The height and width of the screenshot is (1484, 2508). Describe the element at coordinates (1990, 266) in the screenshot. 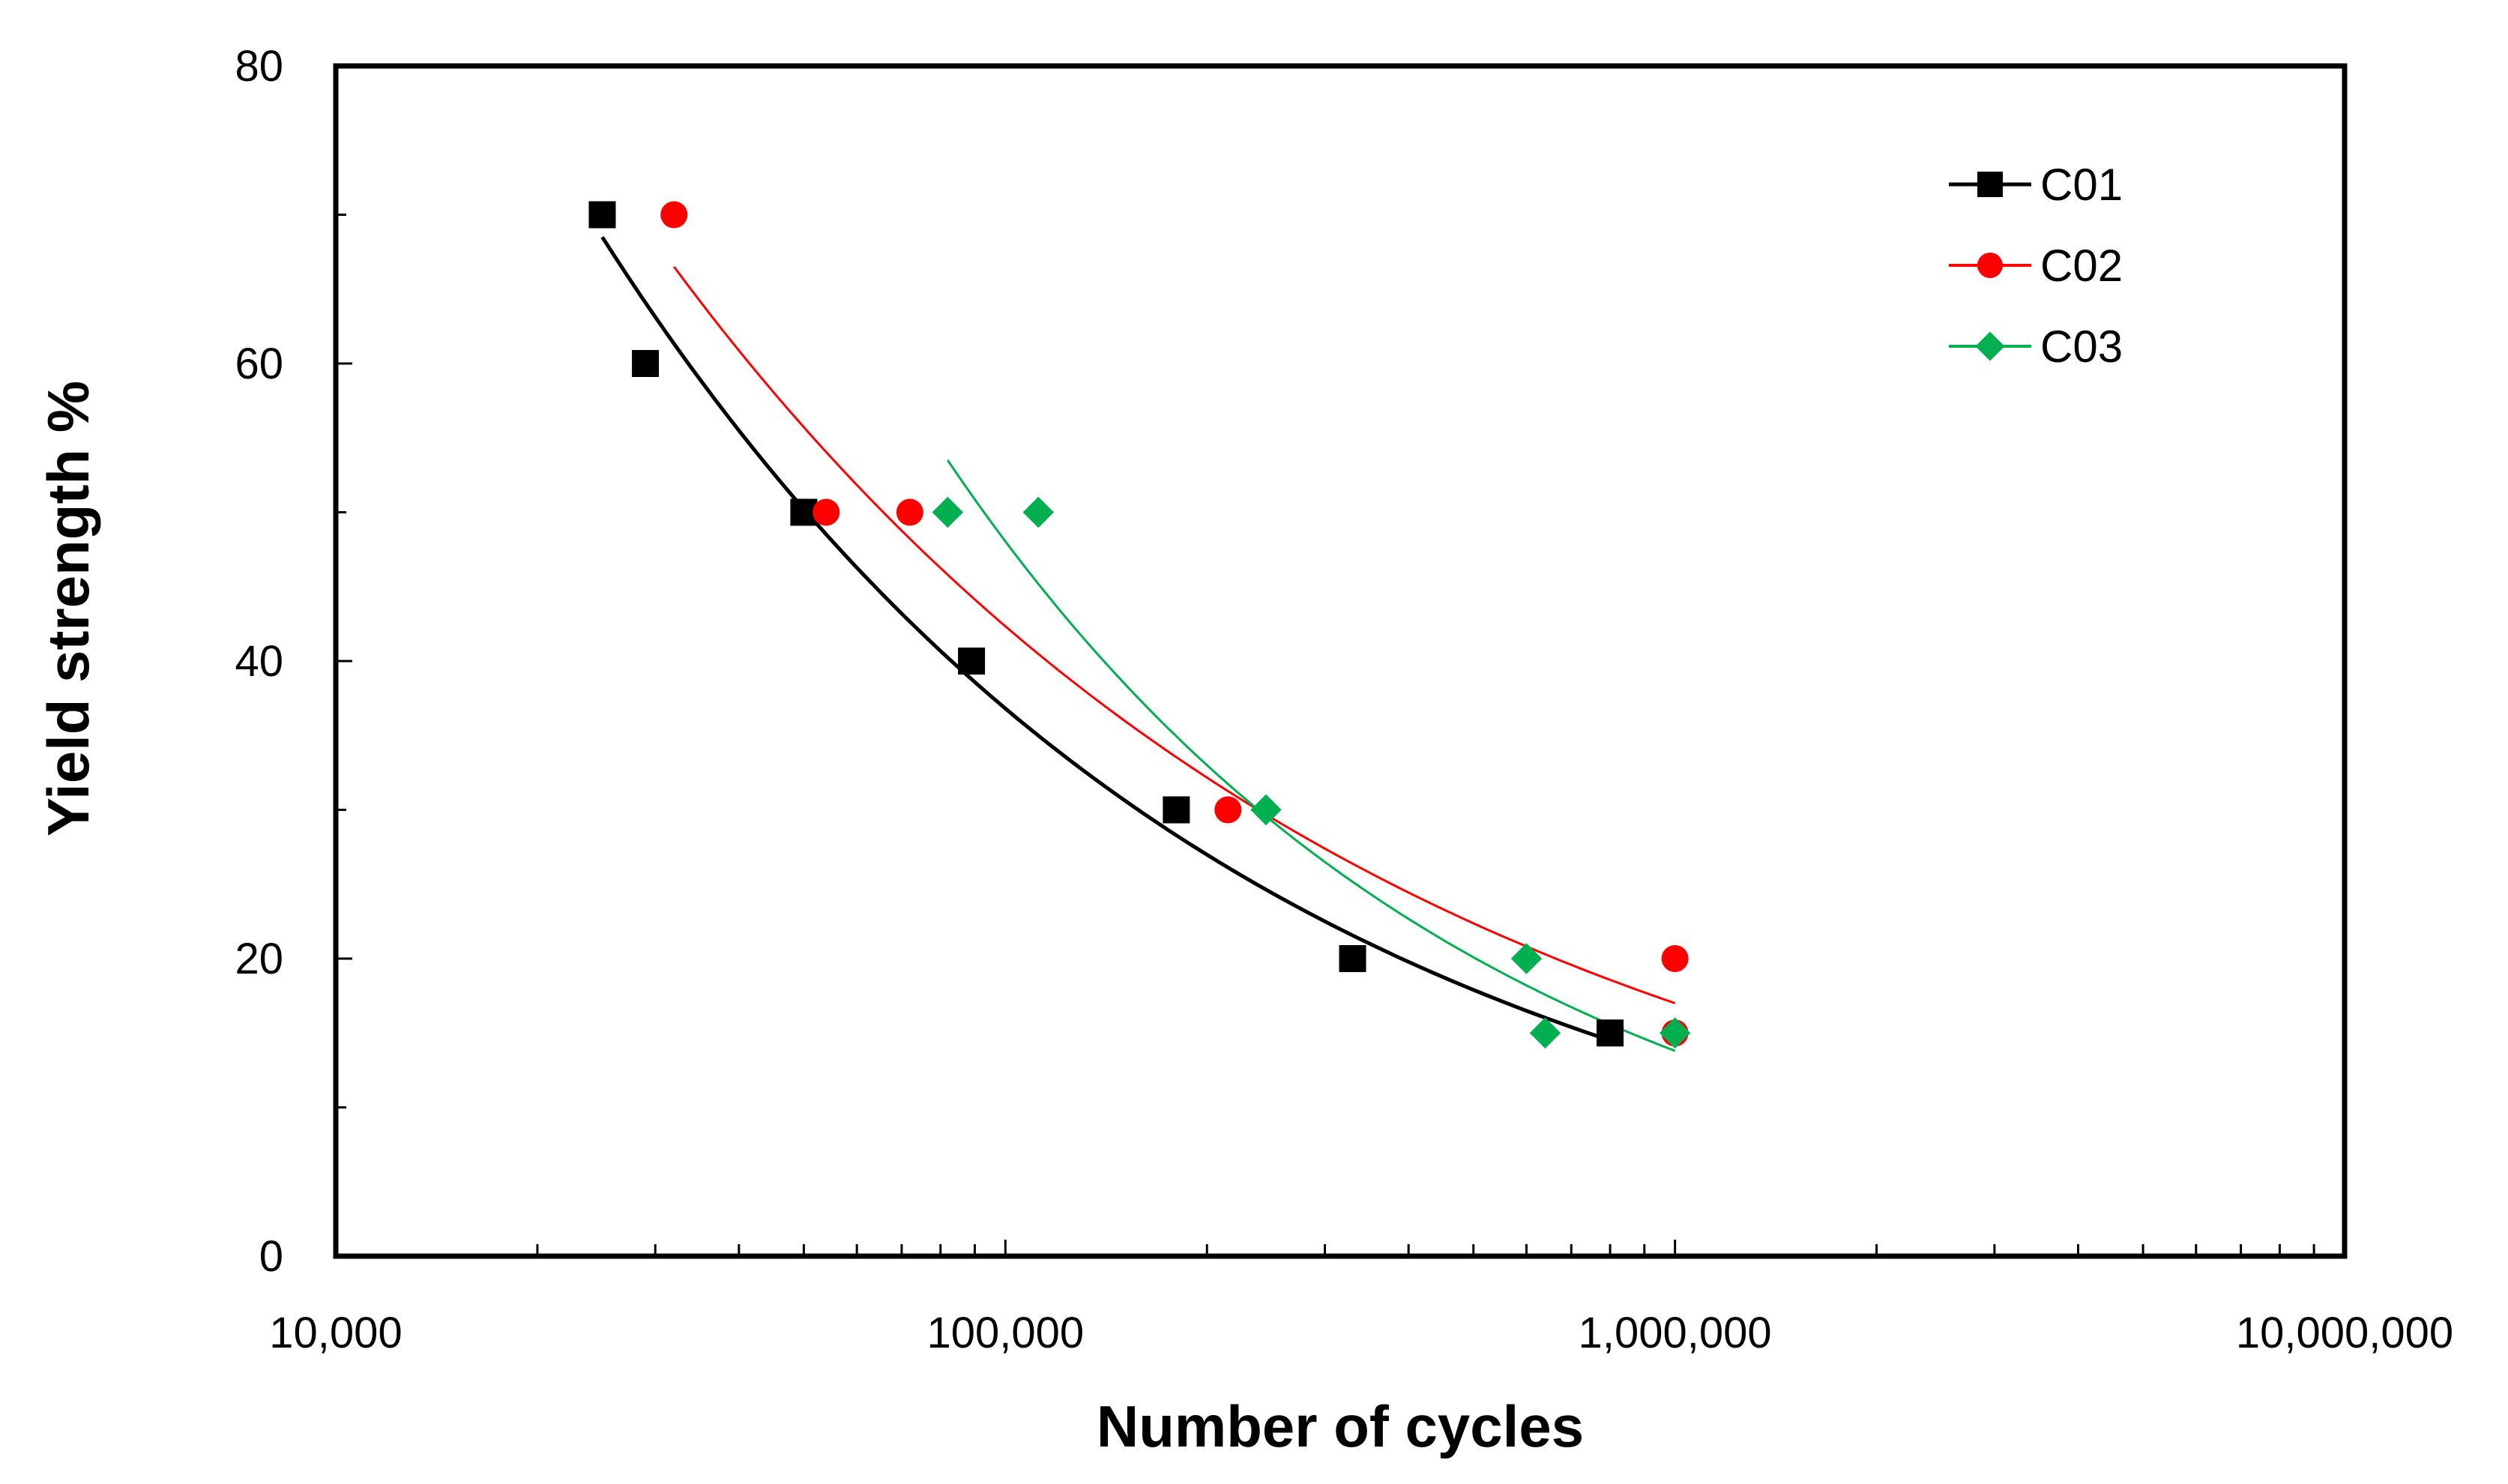

I see `legend-marker-c02` at that location.